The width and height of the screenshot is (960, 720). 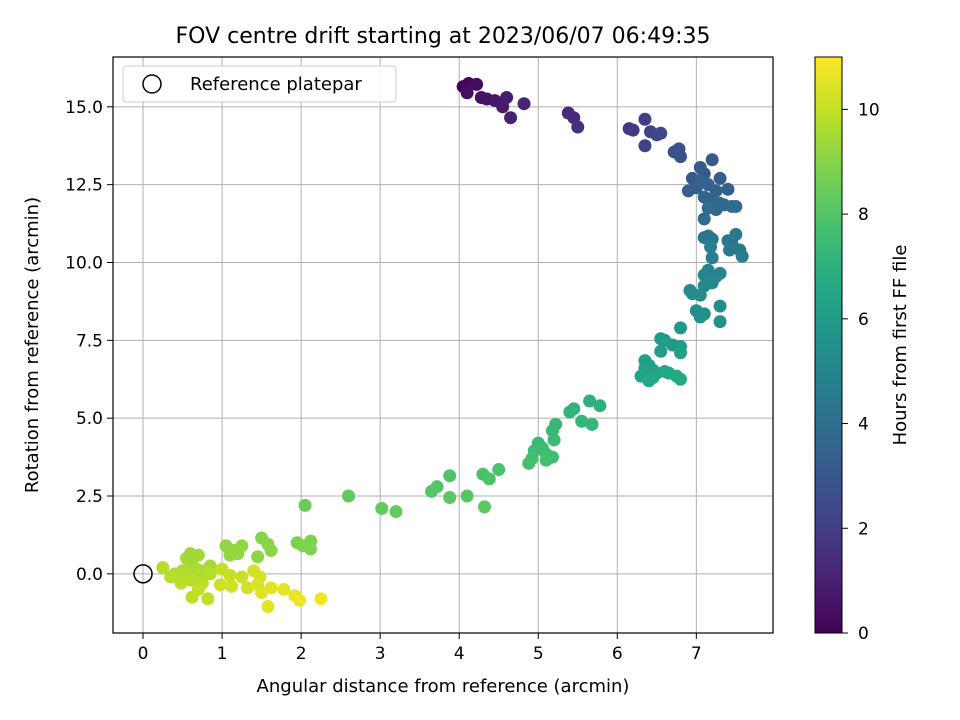 I want to click on reference-platepar-marker, so click(x=143, y=574).